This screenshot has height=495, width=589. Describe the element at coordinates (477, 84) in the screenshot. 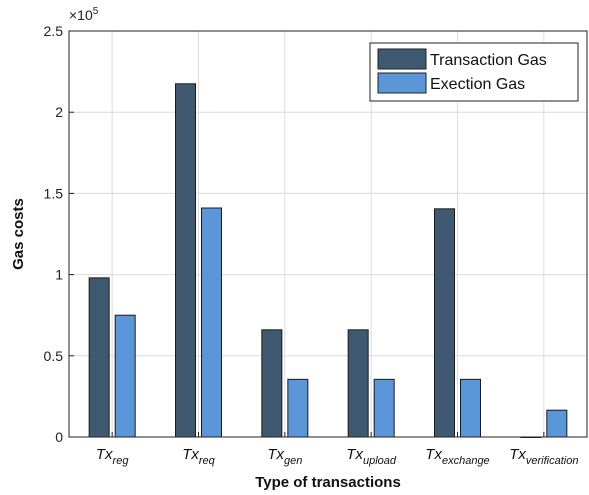

I see `legend-label-exection-gas: Exection Gas` at that location.